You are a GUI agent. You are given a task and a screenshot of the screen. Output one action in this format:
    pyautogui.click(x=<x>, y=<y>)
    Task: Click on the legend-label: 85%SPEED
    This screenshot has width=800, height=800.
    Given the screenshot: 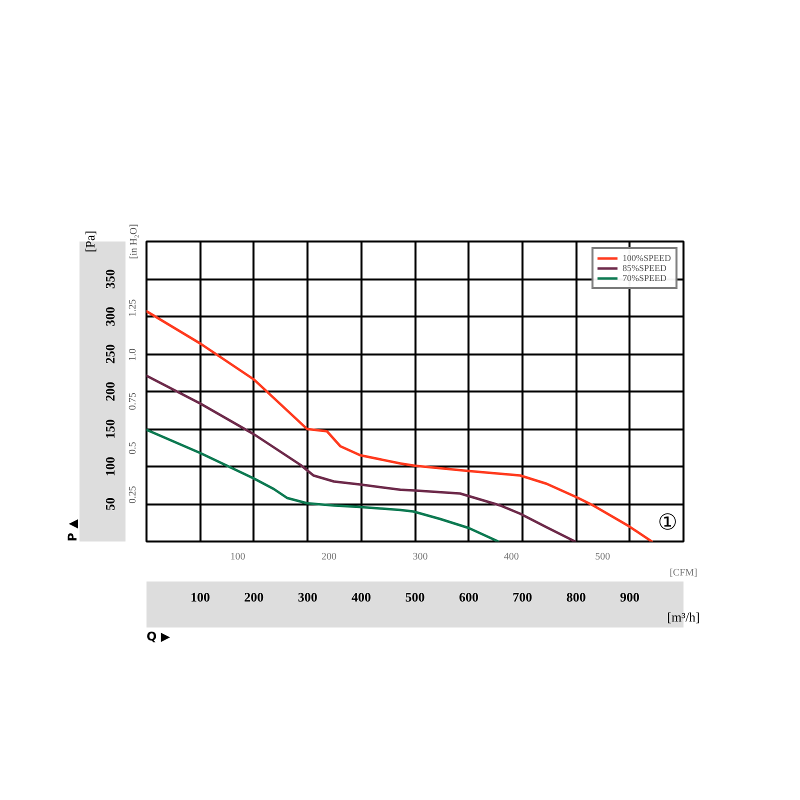 What is the action you would take?
    pyautogui.click(x=644, y=268)
    